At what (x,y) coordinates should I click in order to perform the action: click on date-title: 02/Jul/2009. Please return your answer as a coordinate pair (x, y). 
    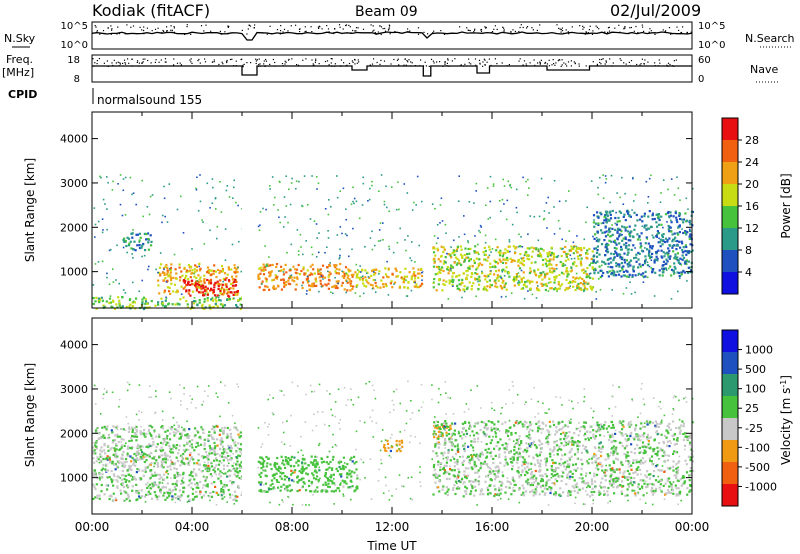
    Looking at the image, I should click on (655, 10).